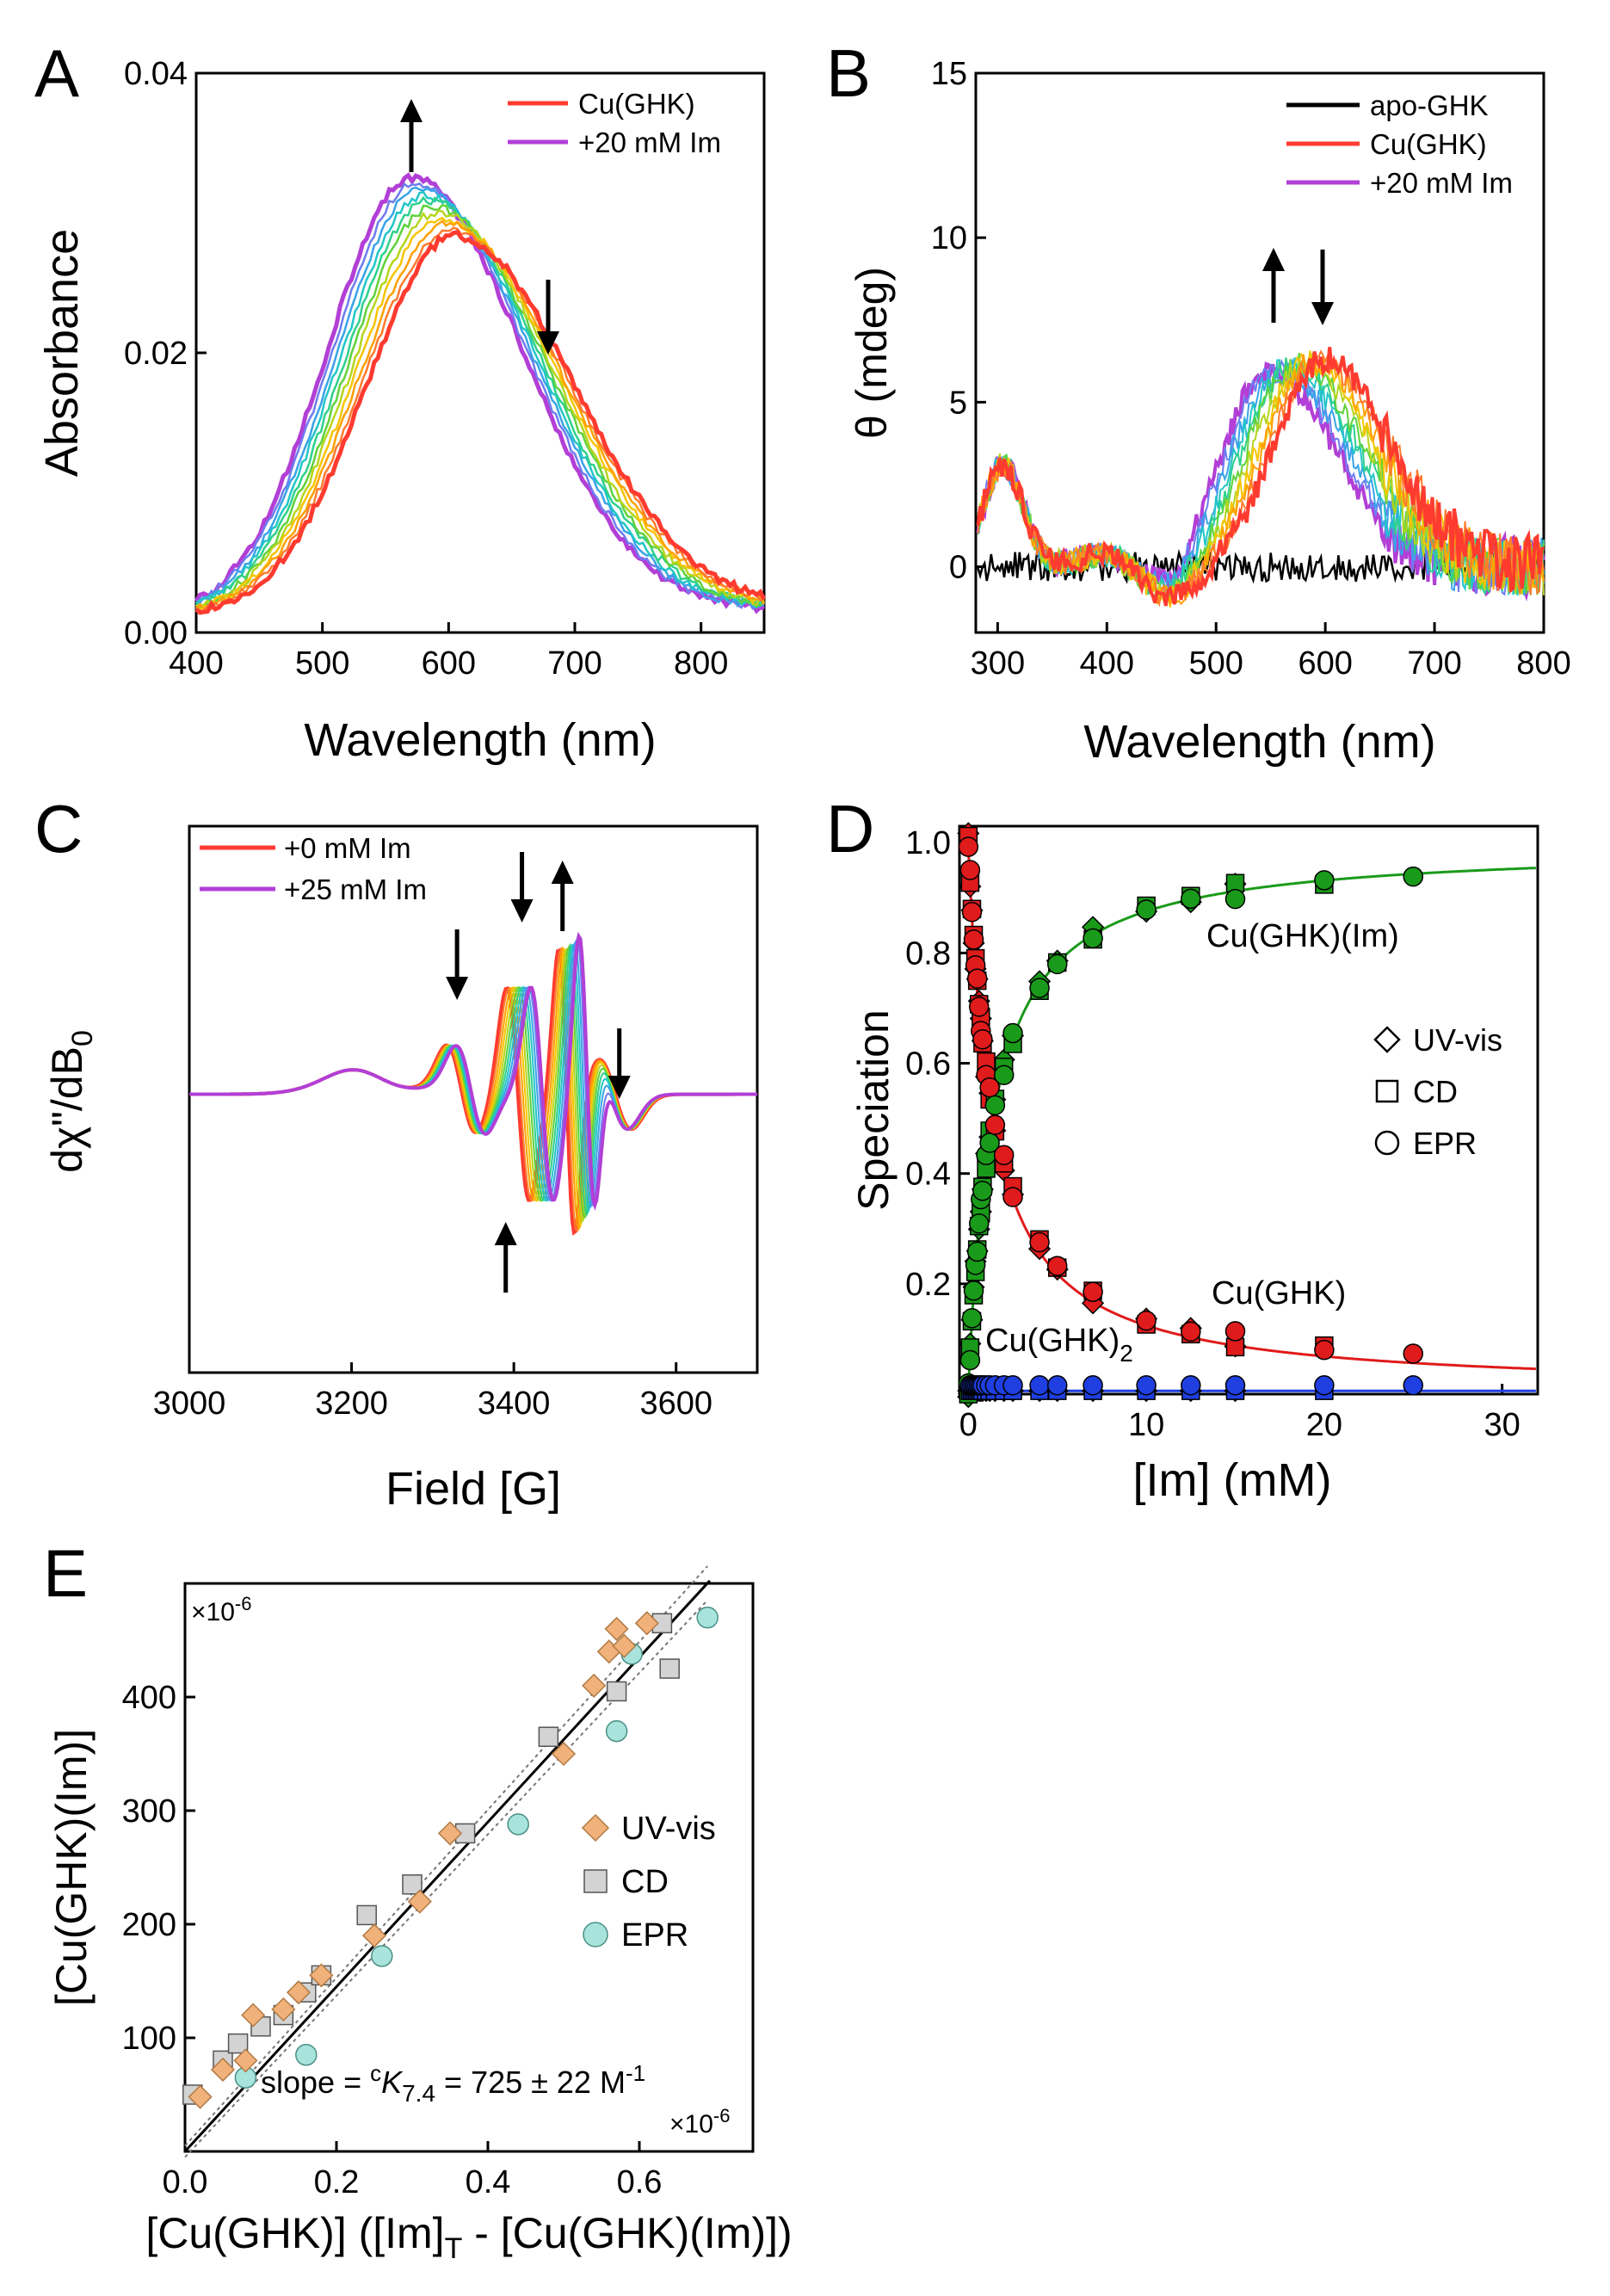  Describe the element at coordinates (375, 2073) in the screenshot. I see `slope-sup: c` at that location.